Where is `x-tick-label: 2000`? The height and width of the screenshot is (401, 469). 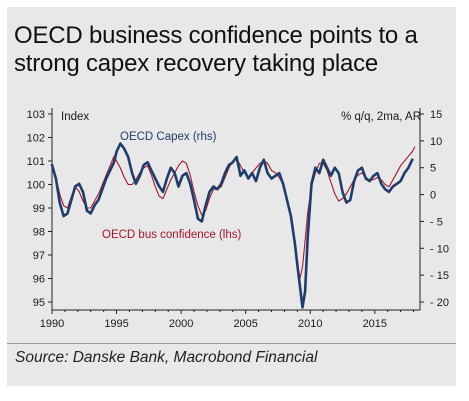
x-tick-label: 2000 is located at coordinates (181, 324).